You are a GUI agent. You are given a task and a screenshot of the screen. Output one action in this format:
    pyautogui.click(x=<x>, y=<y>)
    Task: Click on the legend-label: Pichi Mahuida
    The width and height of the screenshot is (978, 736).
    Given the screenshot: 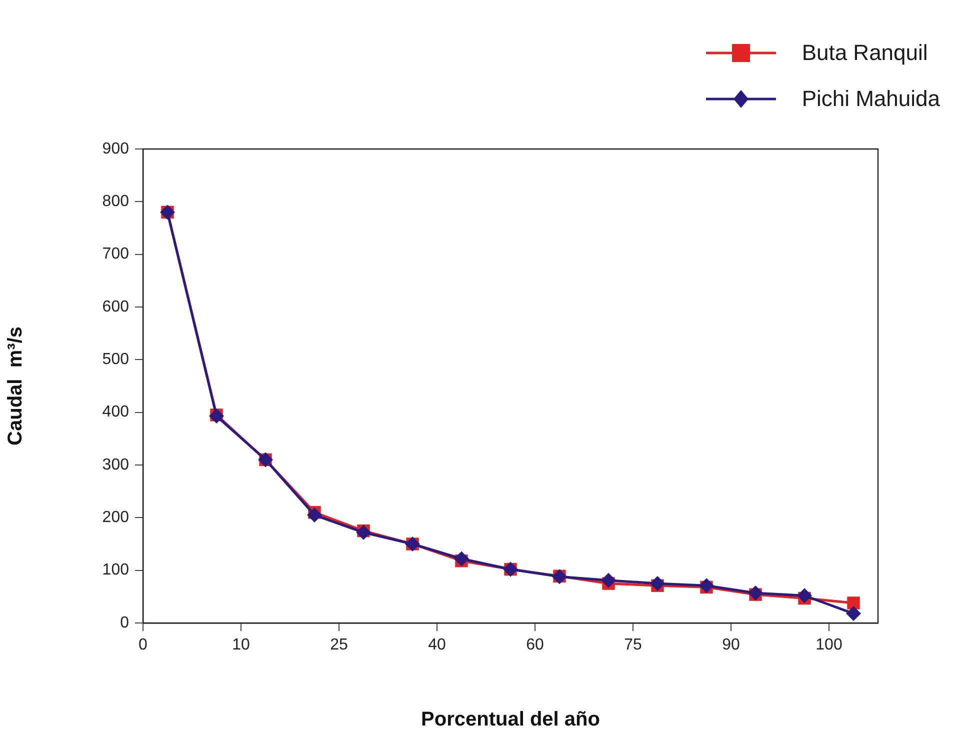 What is the action you would take?
    pyautogui.click(x=871, y=99)
    